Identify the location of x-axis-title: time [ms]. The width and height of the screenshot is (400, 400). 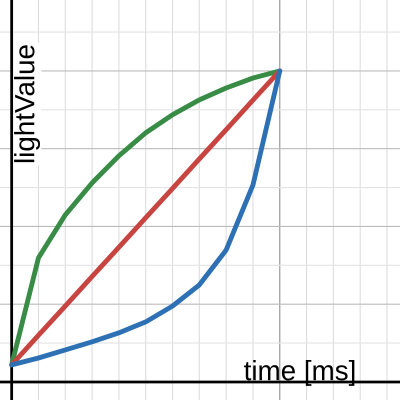
(299, 373).